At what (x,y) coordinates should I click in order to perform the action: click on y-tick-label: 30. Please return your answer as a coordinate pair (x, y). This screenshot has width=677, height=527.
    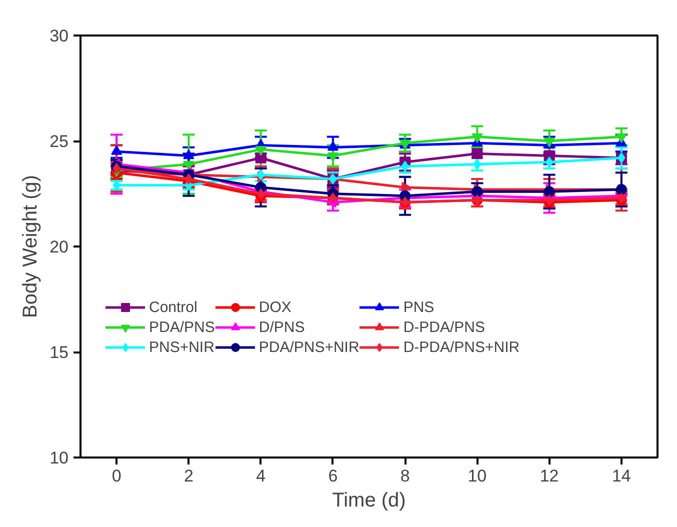
    Looking at the image, I should click on (59, 36).